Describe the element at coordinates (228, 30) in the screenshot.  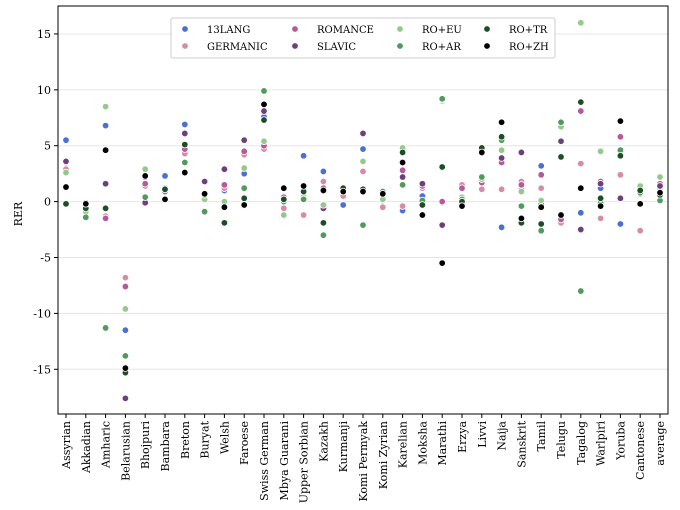
I see `legend-label: 13LANG` at that location.